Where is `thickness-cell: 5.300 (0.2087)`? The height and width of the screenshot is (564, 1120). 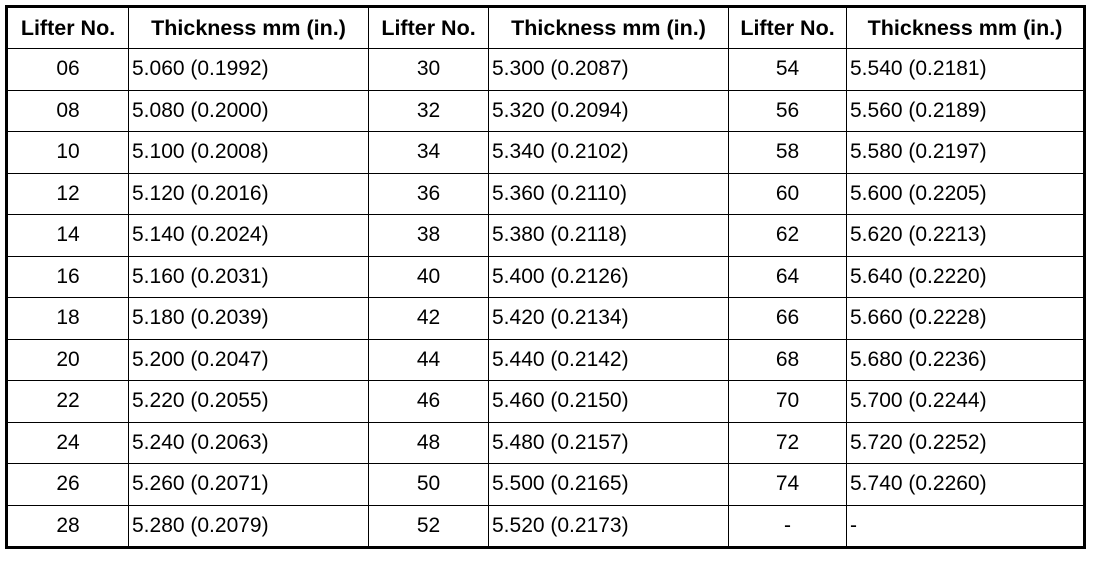 thickness-cell: 5.300 (0.2087) is located at coordinates (608, 69).